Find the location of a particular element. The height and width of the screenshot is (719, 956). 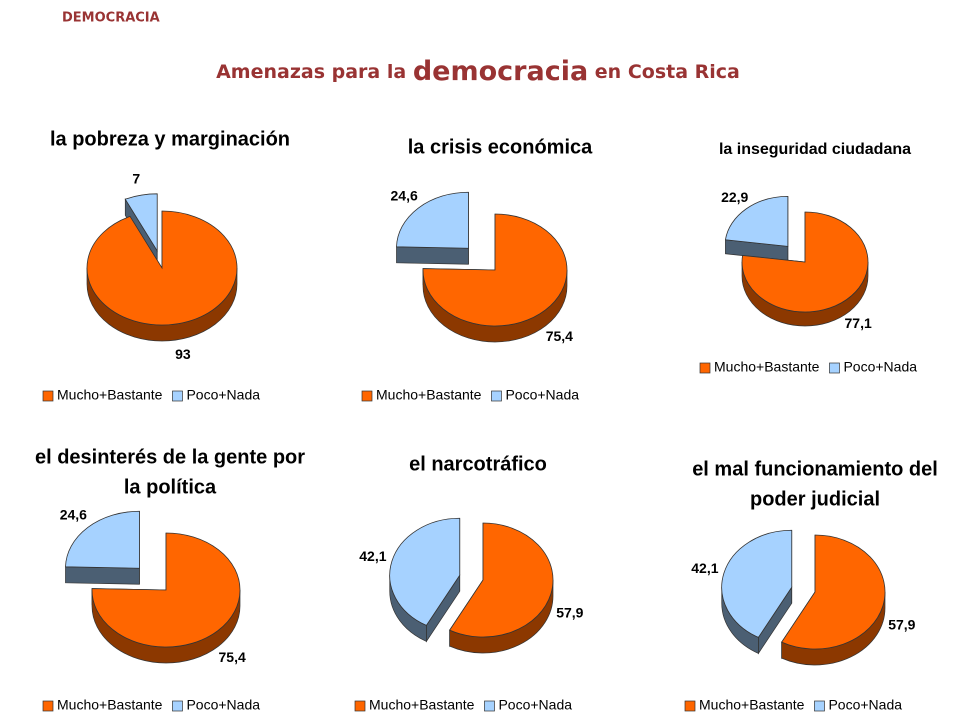

chart-title: poder judicial is located at coordinates (815, 499).